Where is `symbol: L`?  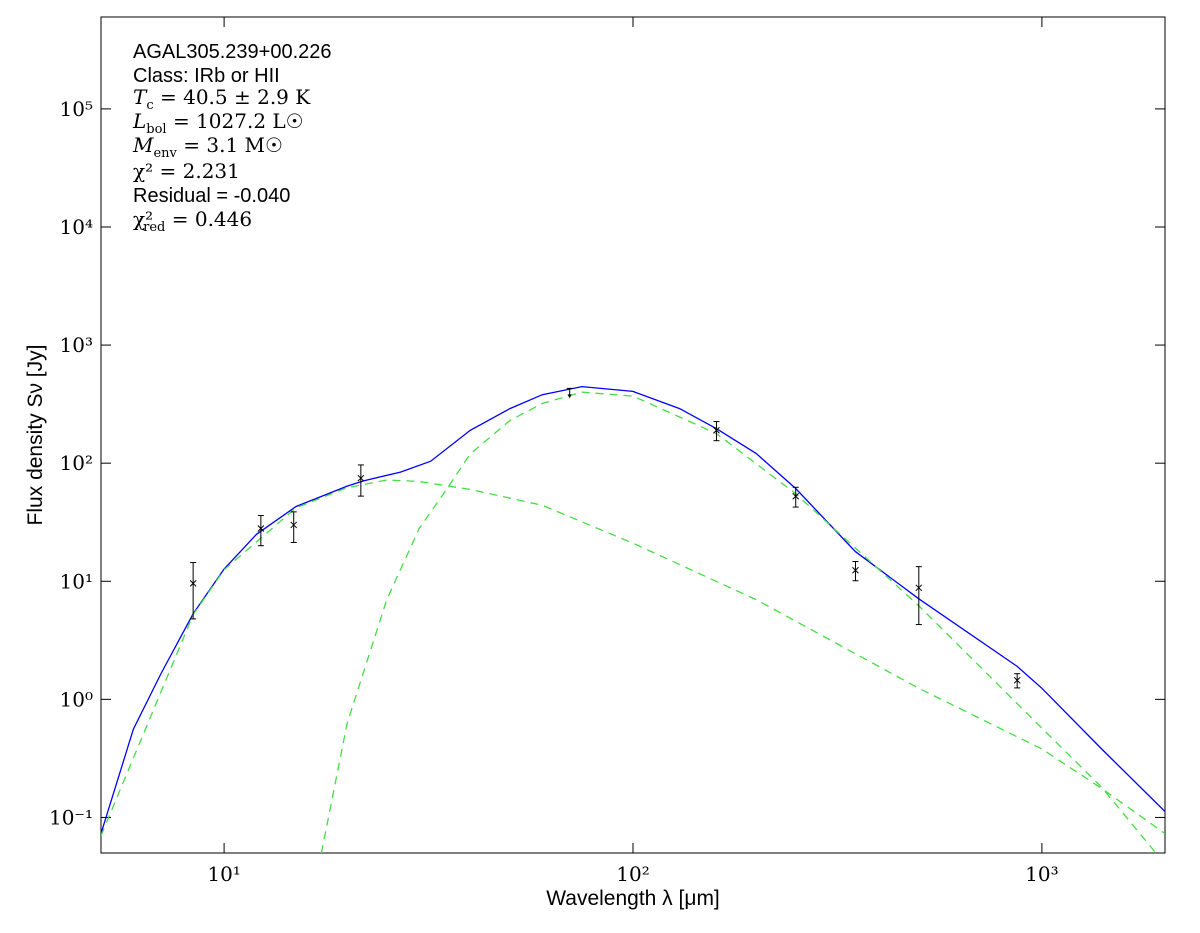
symbol: L is located at coordinates (139, 121).